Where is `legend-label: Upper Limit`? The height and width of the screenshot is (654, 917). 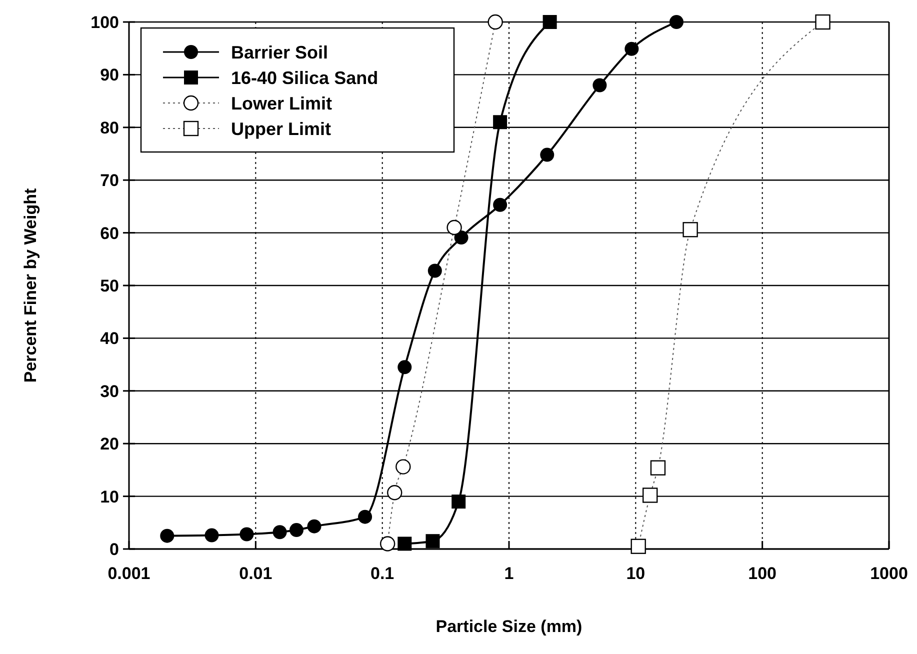 legend-label: Upper Limit is located at coordinates (281, 128).